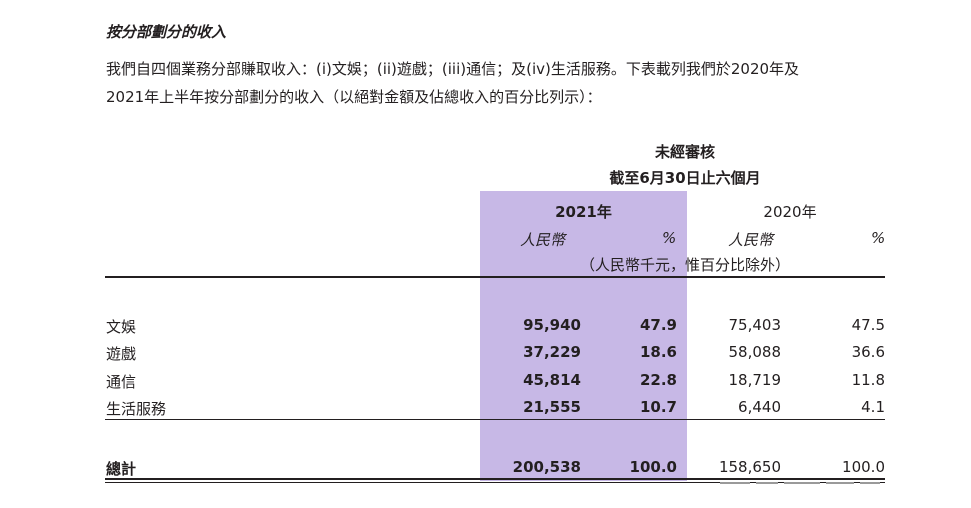 The height and width of the screenshot is (508, 971). What do you see at coordinates (868, 380) in the screenshot?
I see `pct-2020: 11.8` at bounding box center [868, 380].